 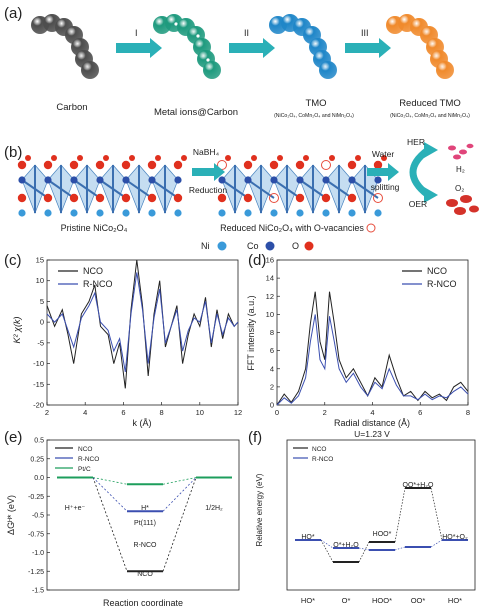 I want to click on o2-bubbles: O₂, so click(x=462, y=199).